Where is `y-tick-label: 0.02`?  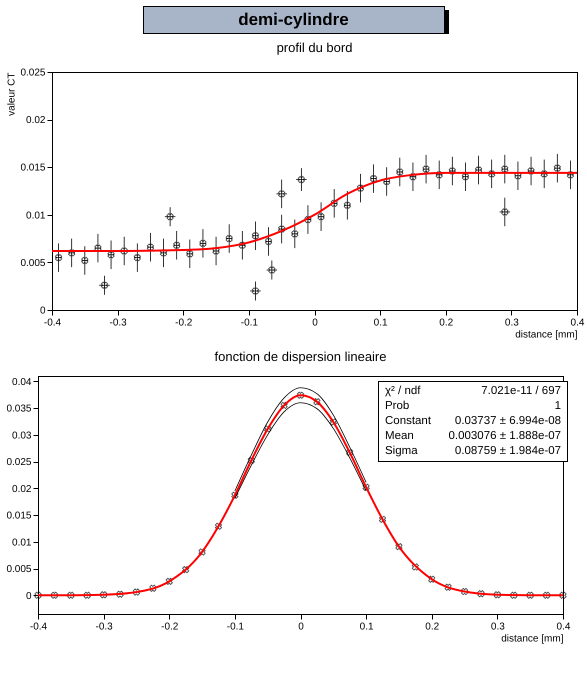
y-tick-label: 0.02 is located at coordinates (36, 120).